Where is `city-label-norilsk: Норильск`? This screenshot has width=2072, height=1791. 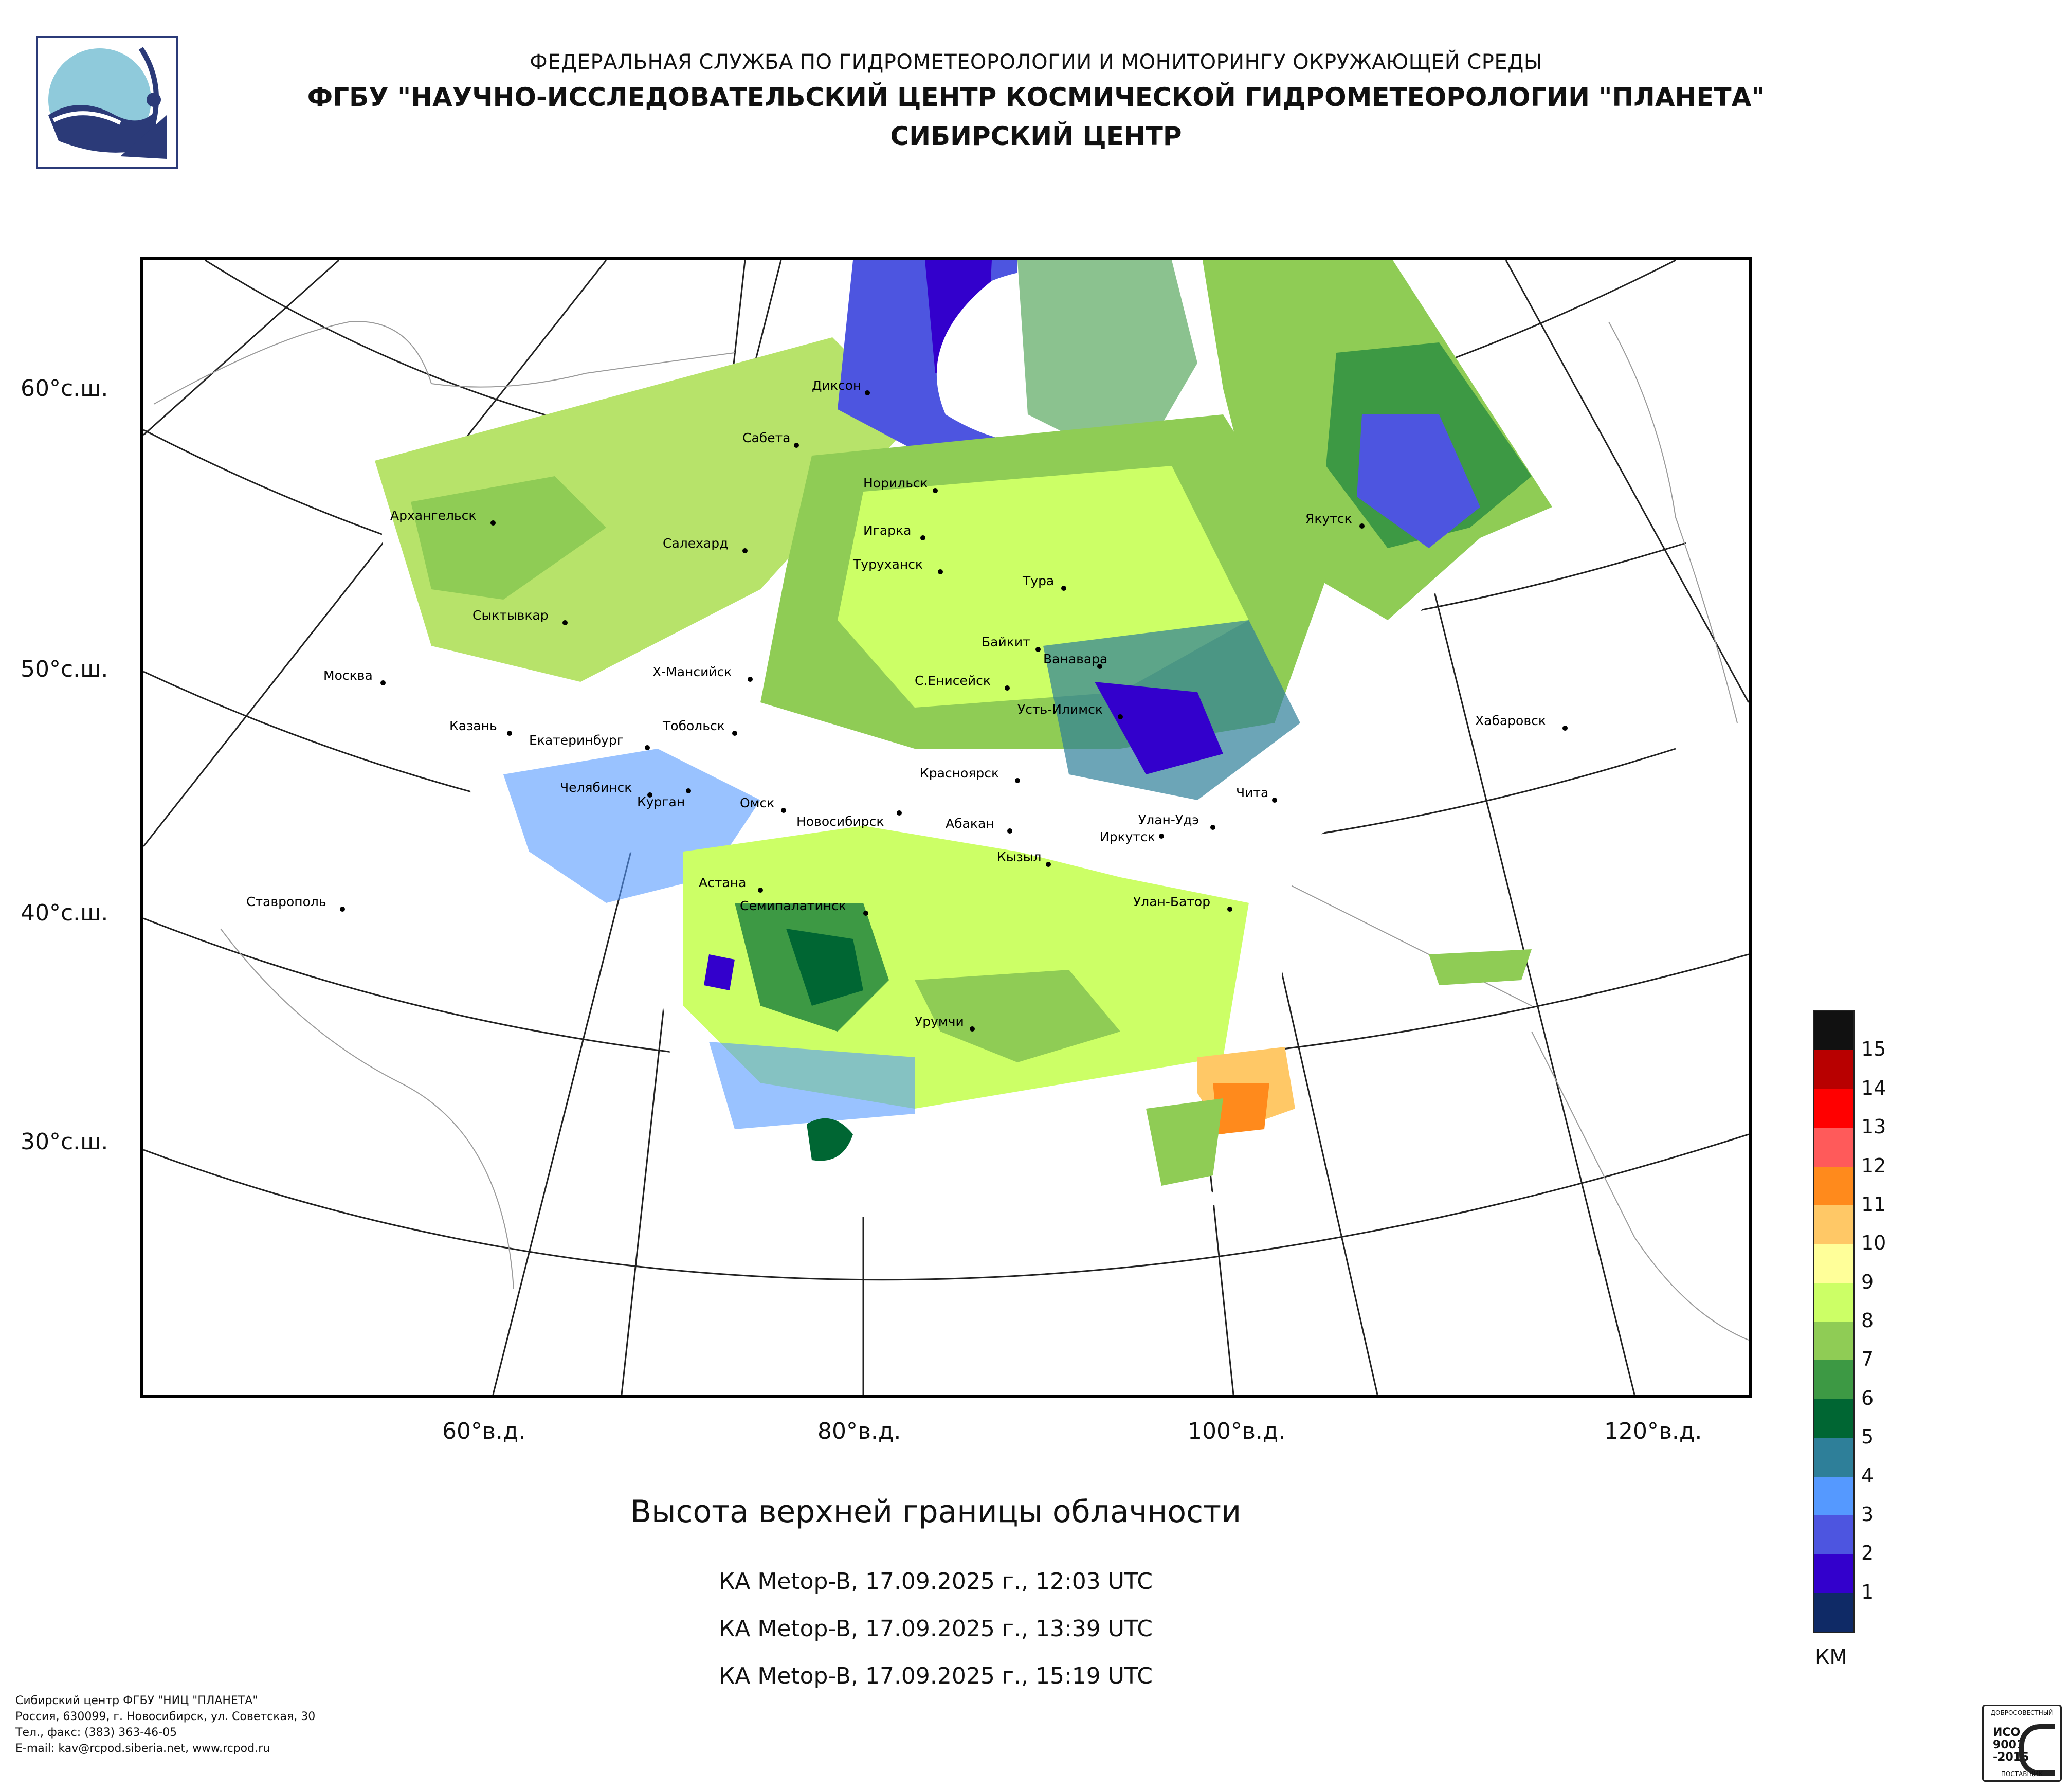 city-label-norilsk: Норильск is located at coordinates (895, 483).